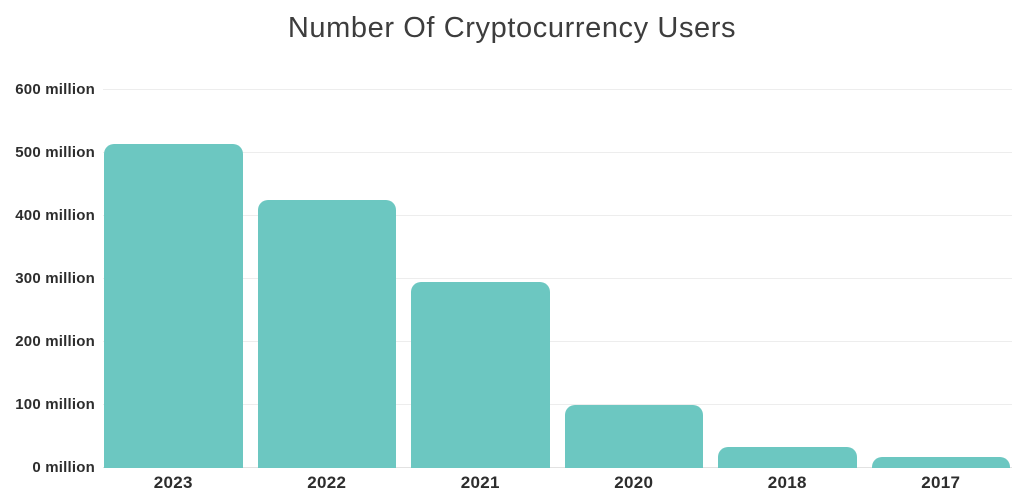  What do you see at coordinates (55, 152) in the screenshot?
I see `y-tick-label-500: 500 million` at bounding box center [55, 152].